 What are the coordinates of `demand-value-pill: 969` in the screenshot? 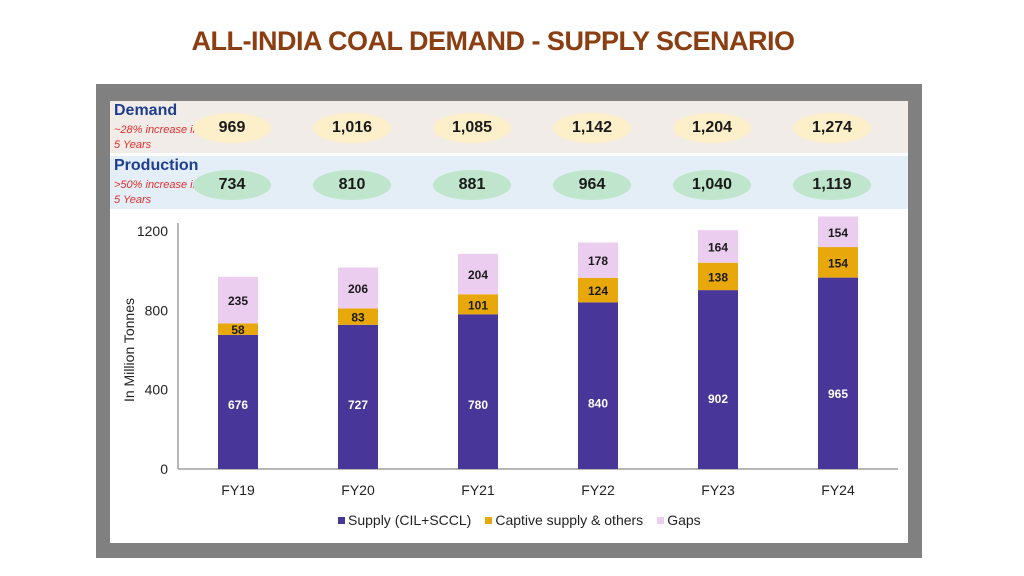 It's located at (232, 128).